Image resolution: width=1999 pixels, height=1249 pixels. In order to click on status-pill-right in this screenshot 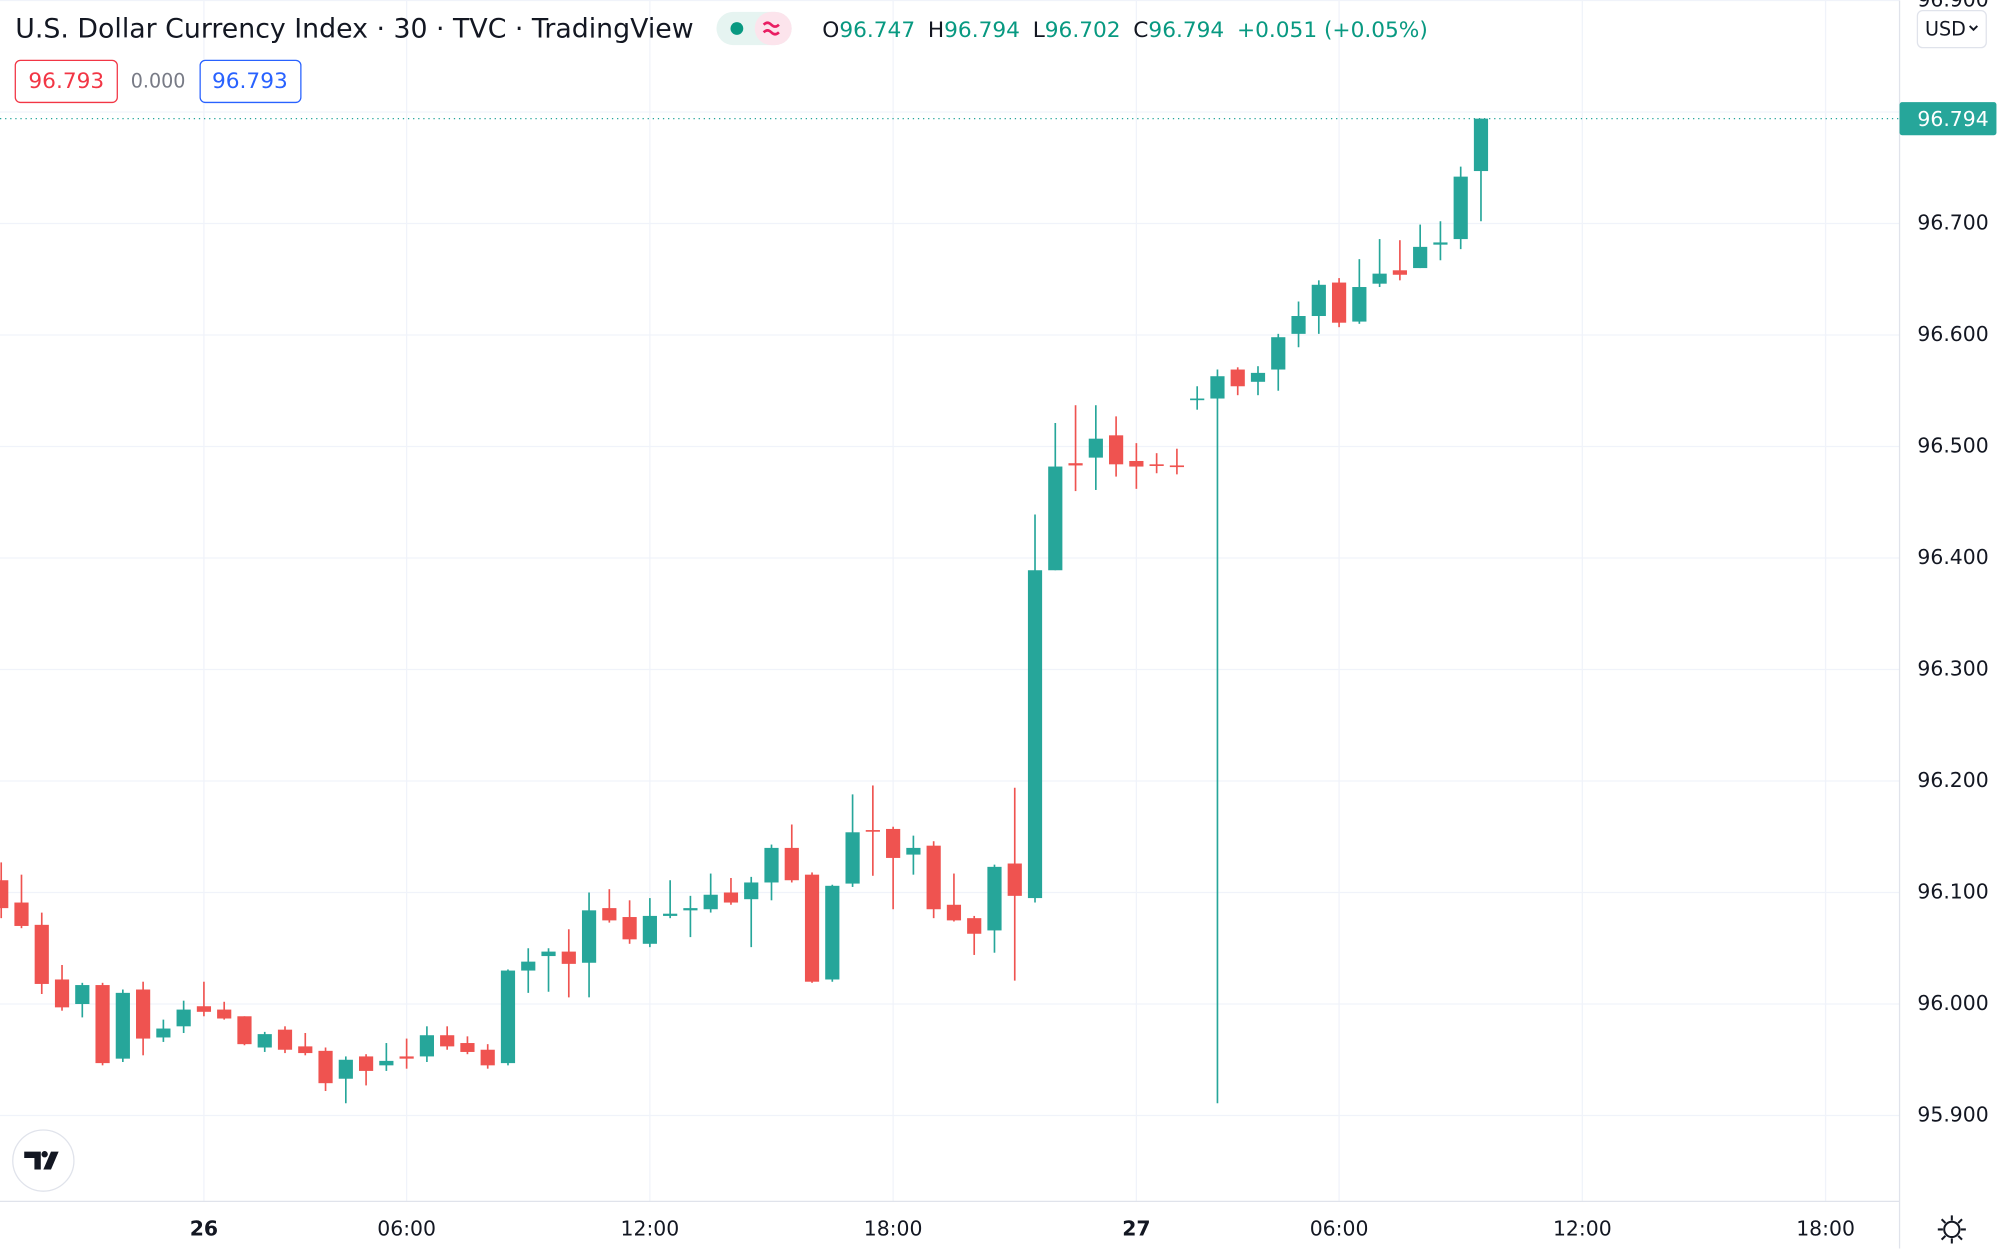, I will do `click(773, 28)`.